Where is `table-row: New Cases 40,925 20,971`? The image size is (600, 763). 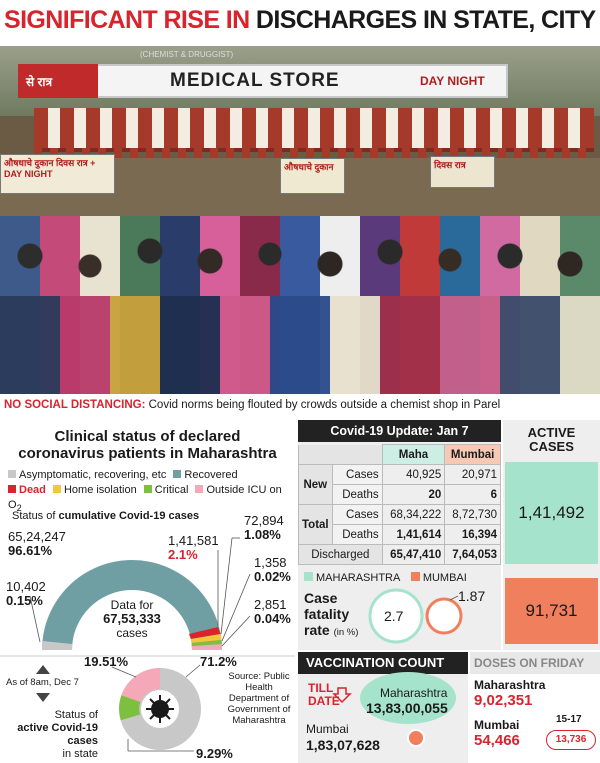
table-row: New Cases 40,925 20,971 is located at coordinates (399, 484).